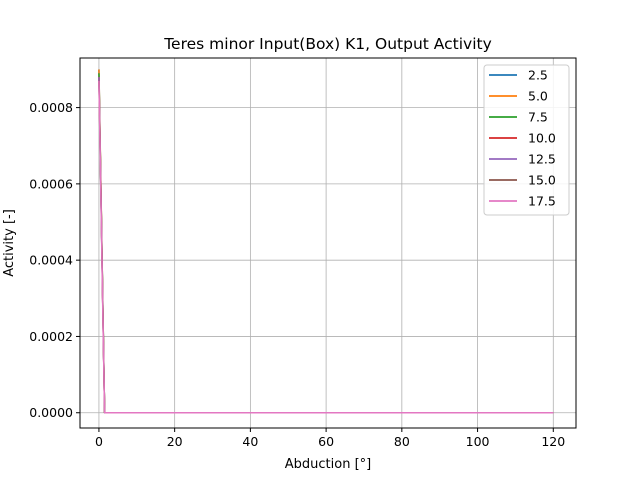 The height and width of the screenshot is (480, 640). What do you see at coordinates (51, 412) in the screenshot?
I see `y-tick-label: 0.0000` at bounding box center [51, 412].